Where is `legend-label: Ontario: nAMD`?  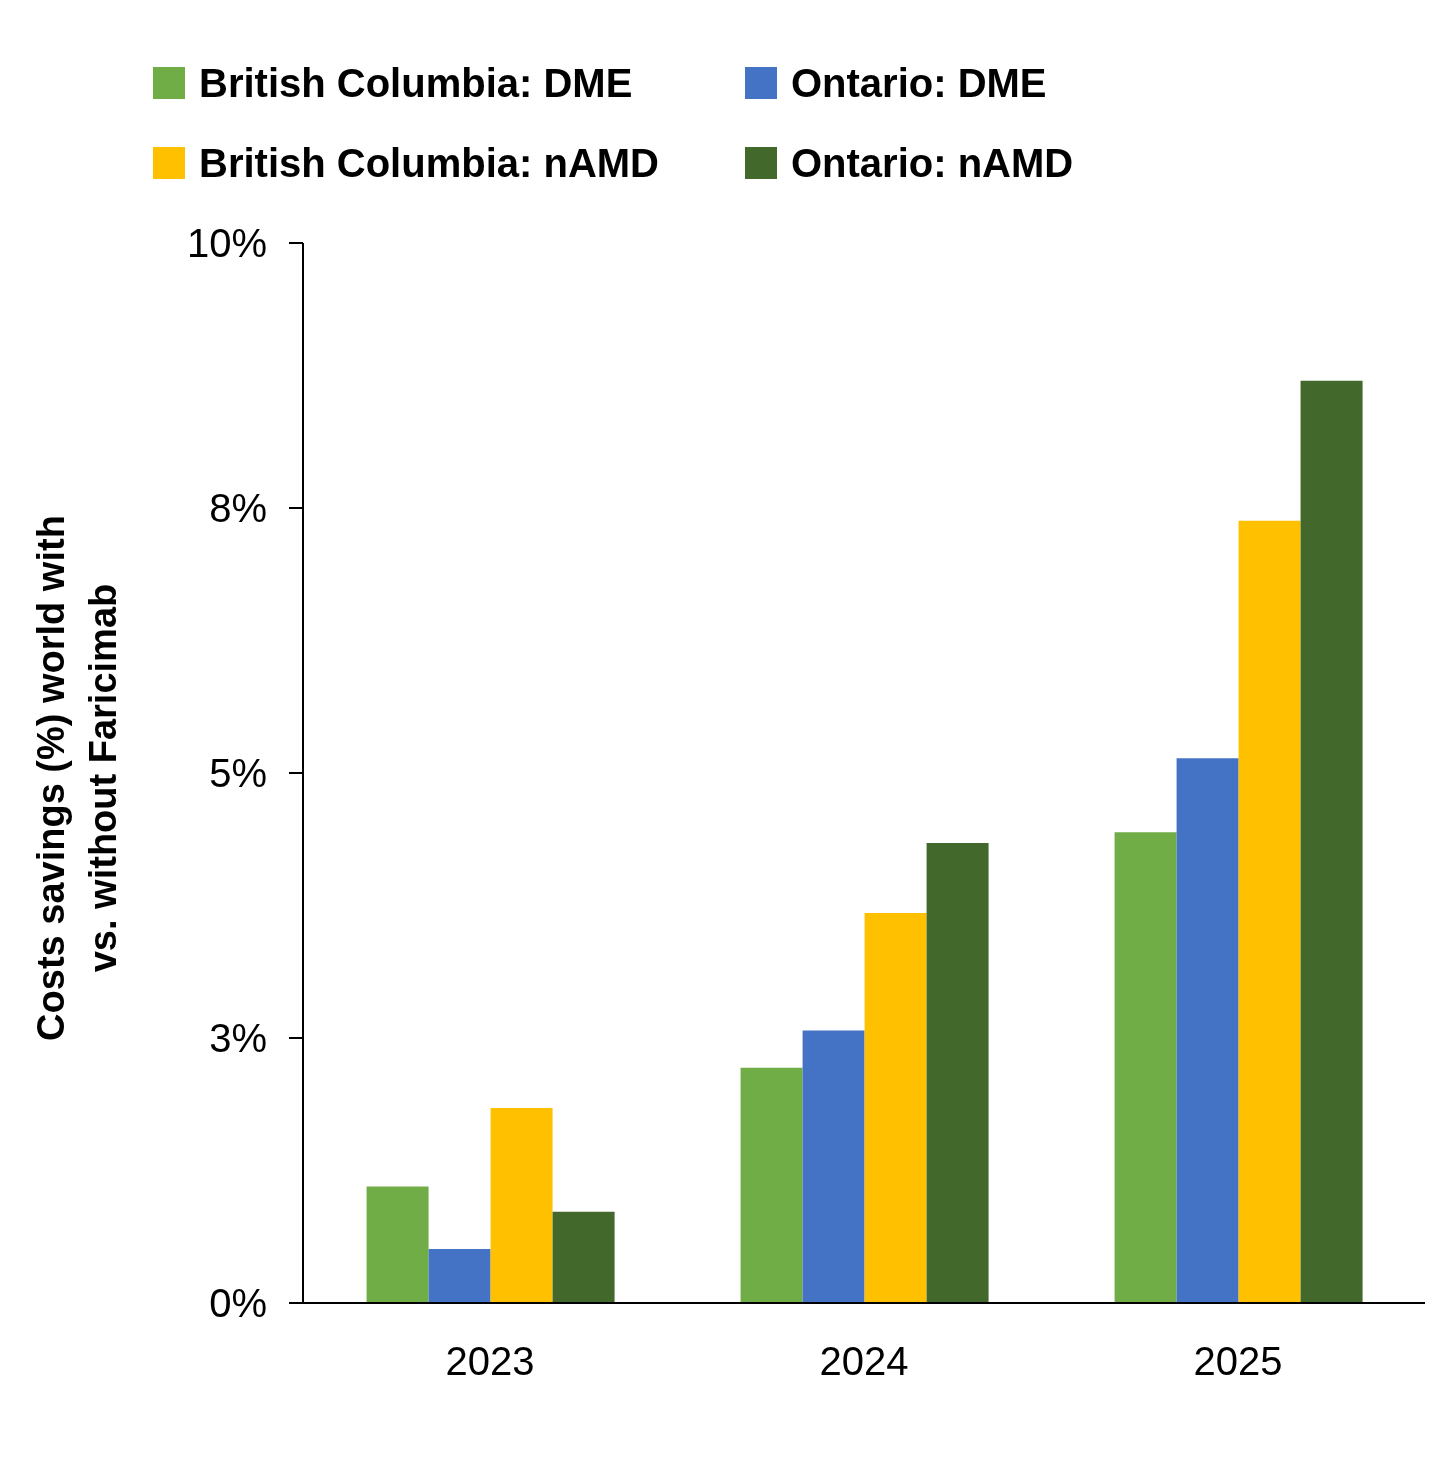 legend-label: Ontario: nAMD is located at coordinates (932, 163).